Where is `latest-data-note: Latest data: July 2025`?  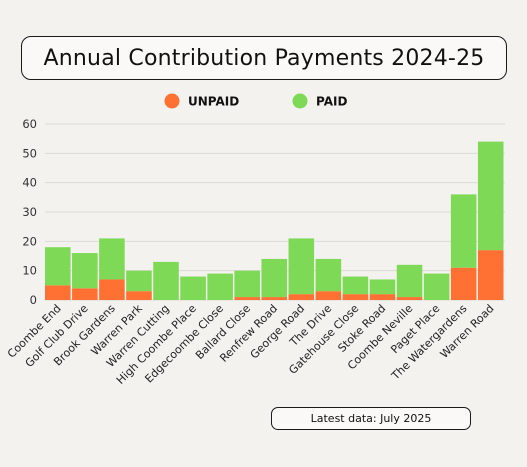
latest-data-note: Latest data: July 2025 is located at coordinates (371, 418).